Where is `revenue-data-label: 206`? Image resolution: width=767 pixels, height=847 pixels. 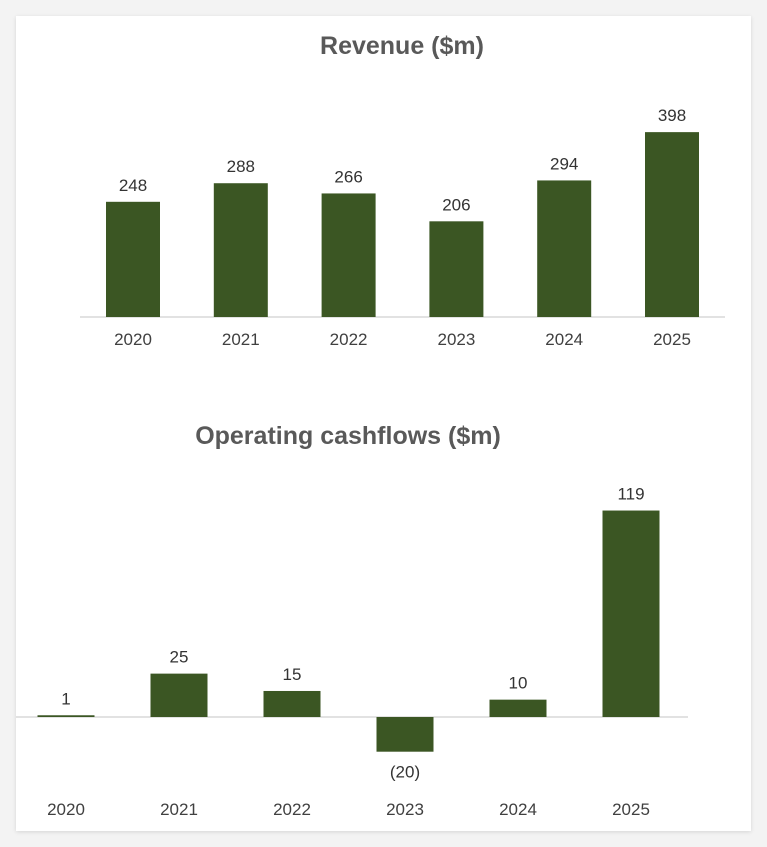
revenue-data-label: 206 is located at coordinates (456, 204).